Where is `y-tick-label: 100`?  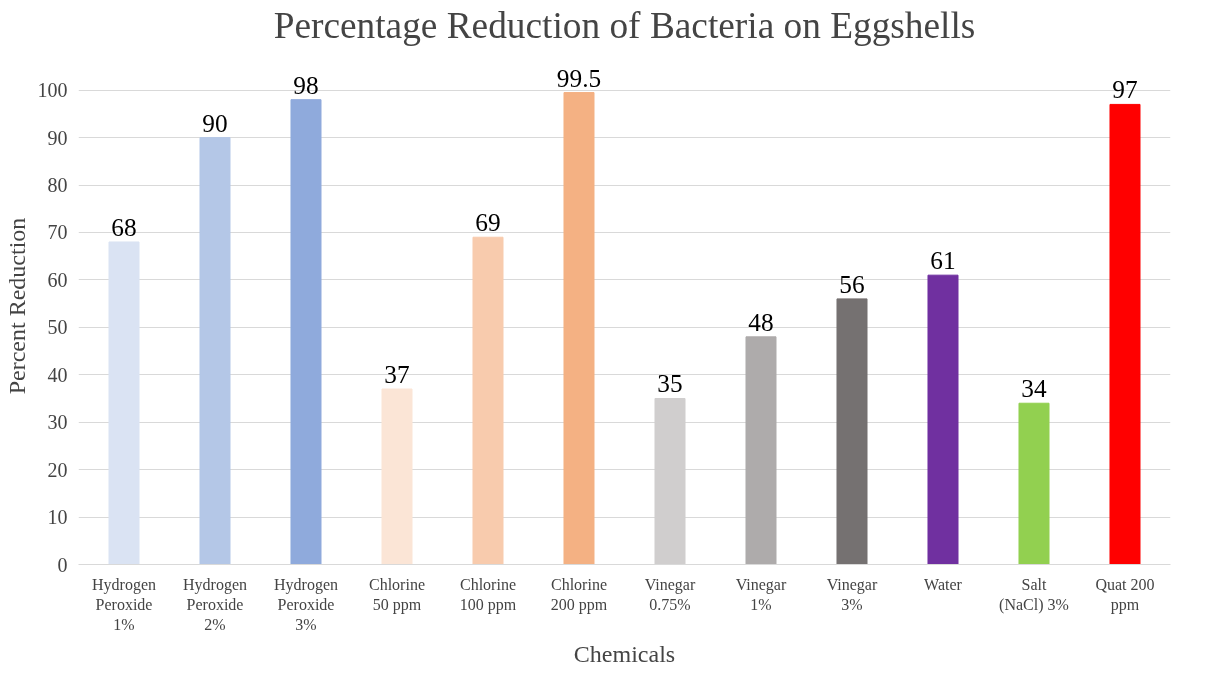 y-tick-label: 100 is located at coordinates (52, 90).